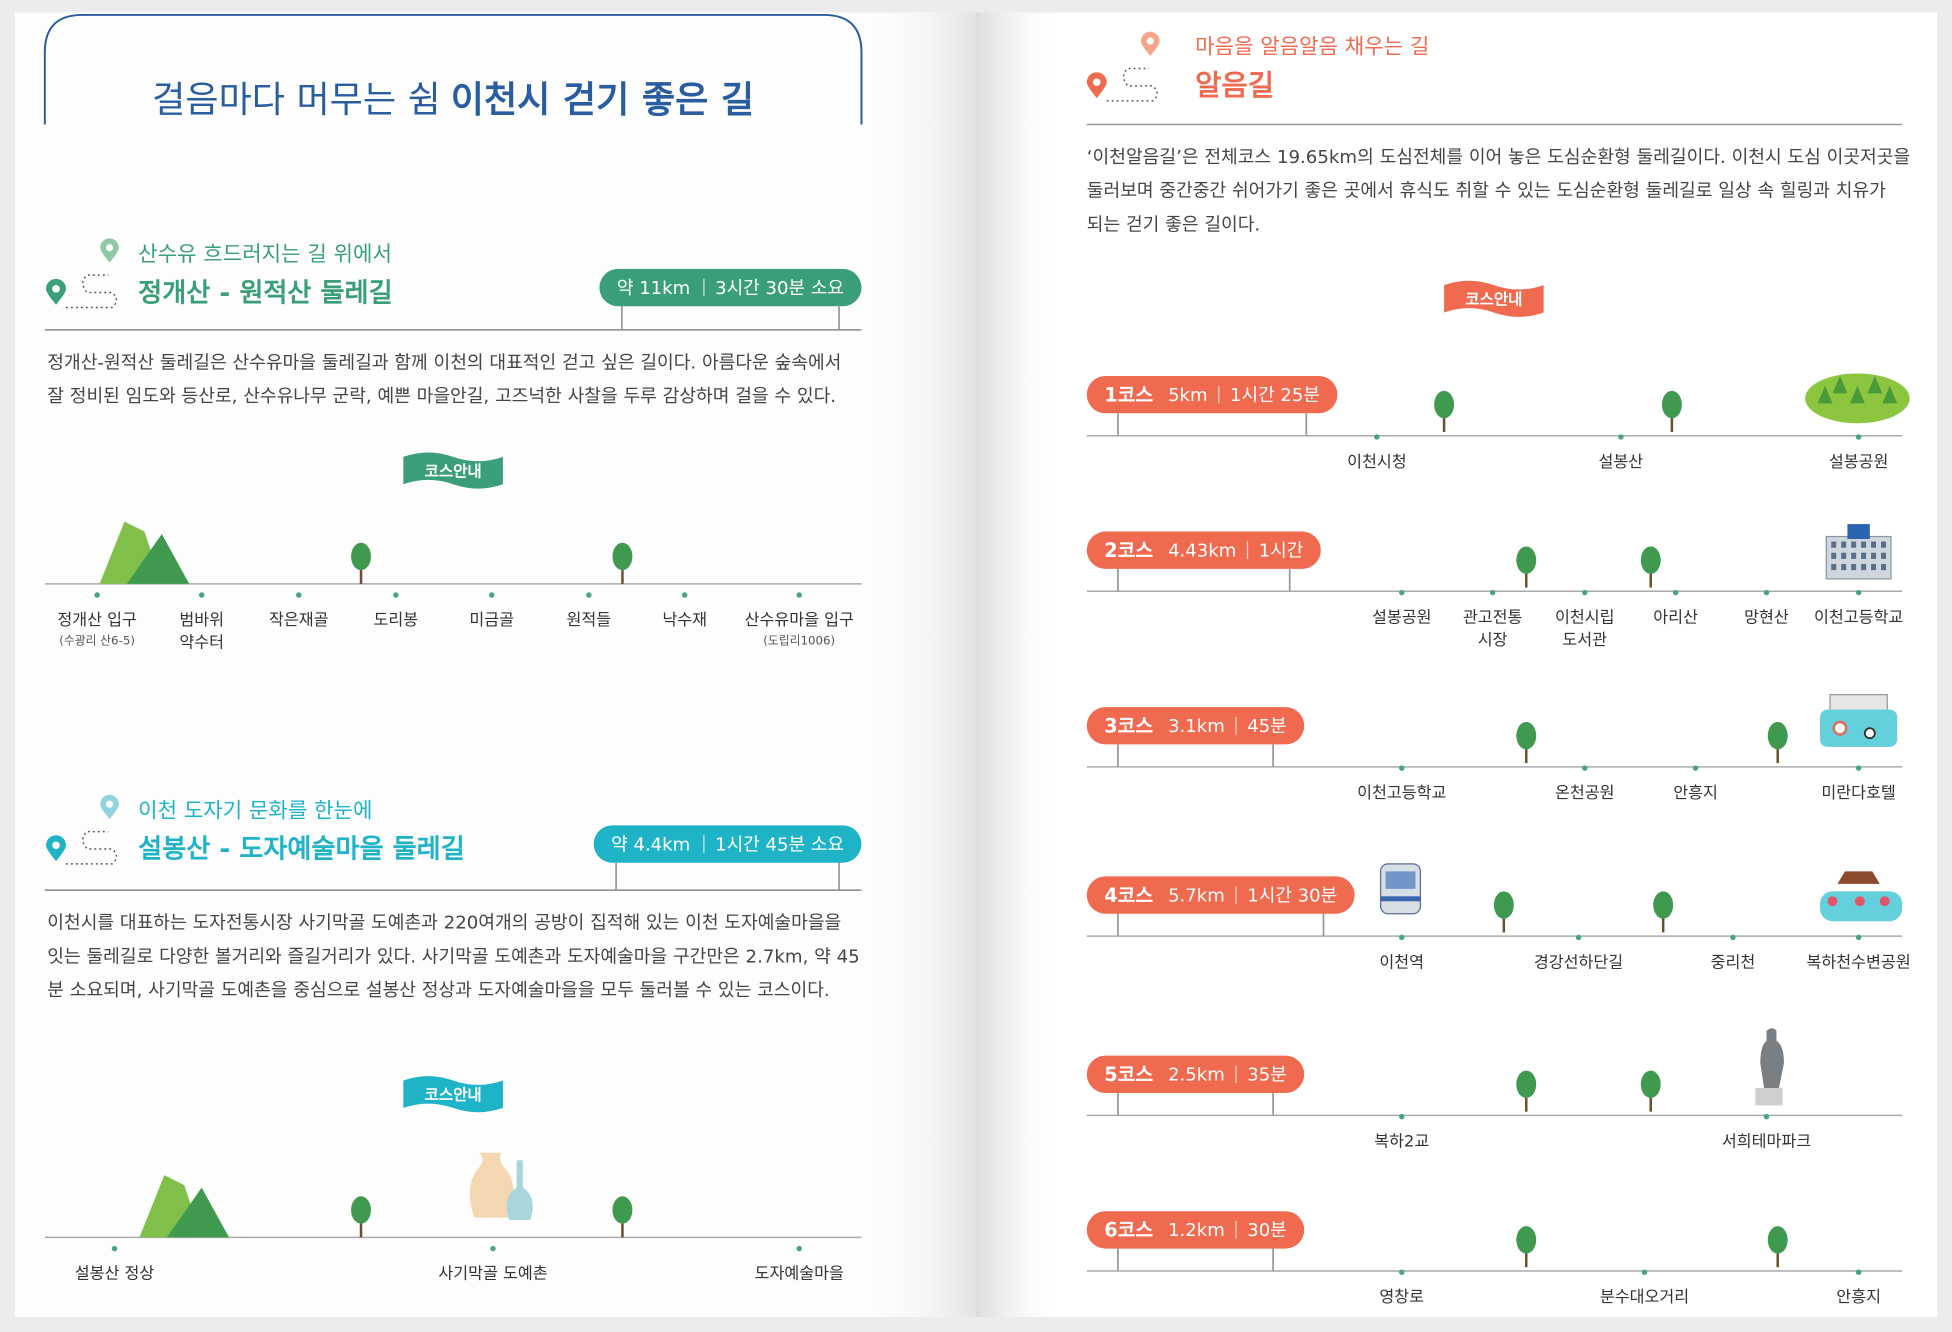 Image resolution: width=1952 pixels, height=1332 pixels. I want to click on stop-label: 설봉공원, so click(1859, 460).